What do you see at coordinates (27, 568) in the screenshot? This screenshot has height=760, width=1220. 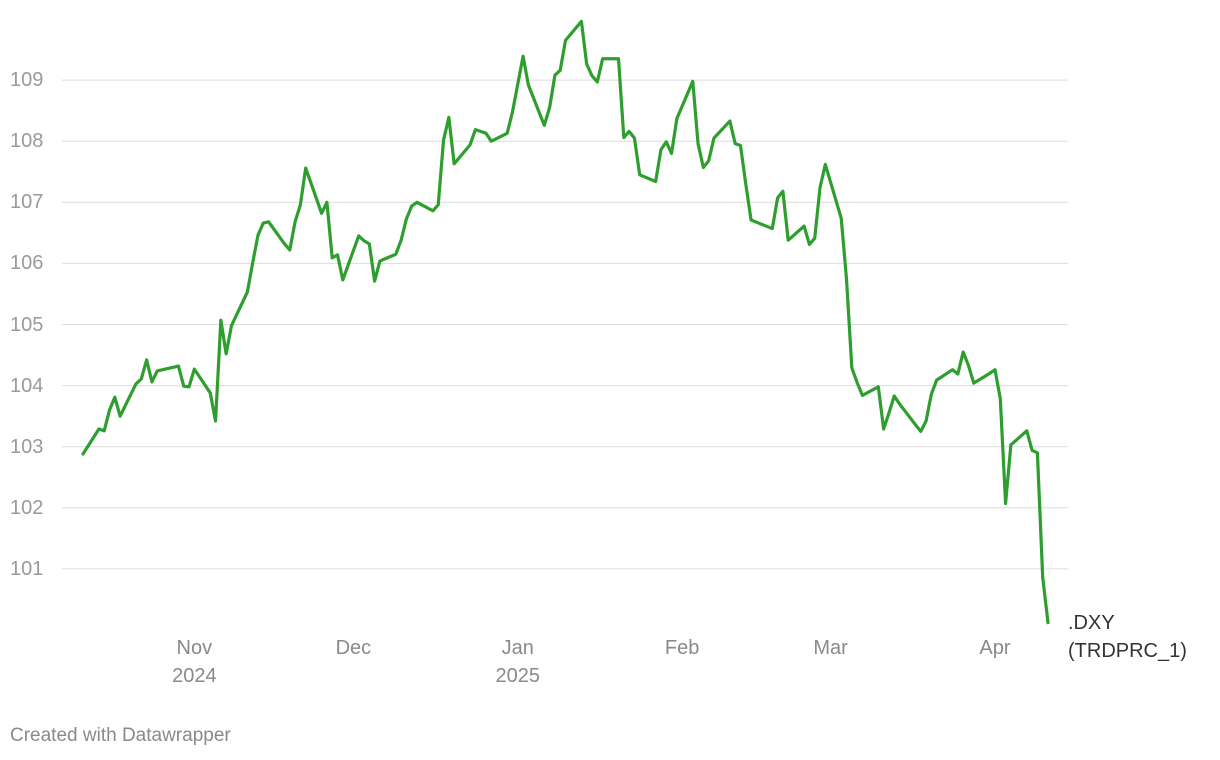 I see `y-tick-label: 101` at bounding box center [27, 568].